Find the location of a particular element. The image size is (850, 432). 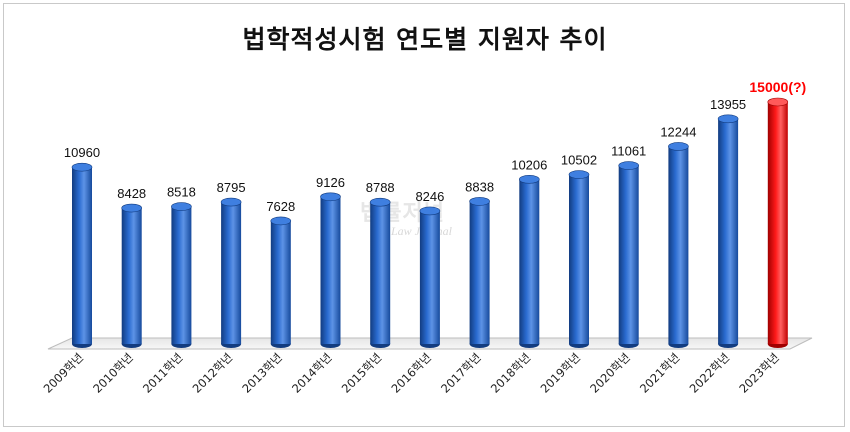

value-label: 8795 is located at coordinates (231, 187).